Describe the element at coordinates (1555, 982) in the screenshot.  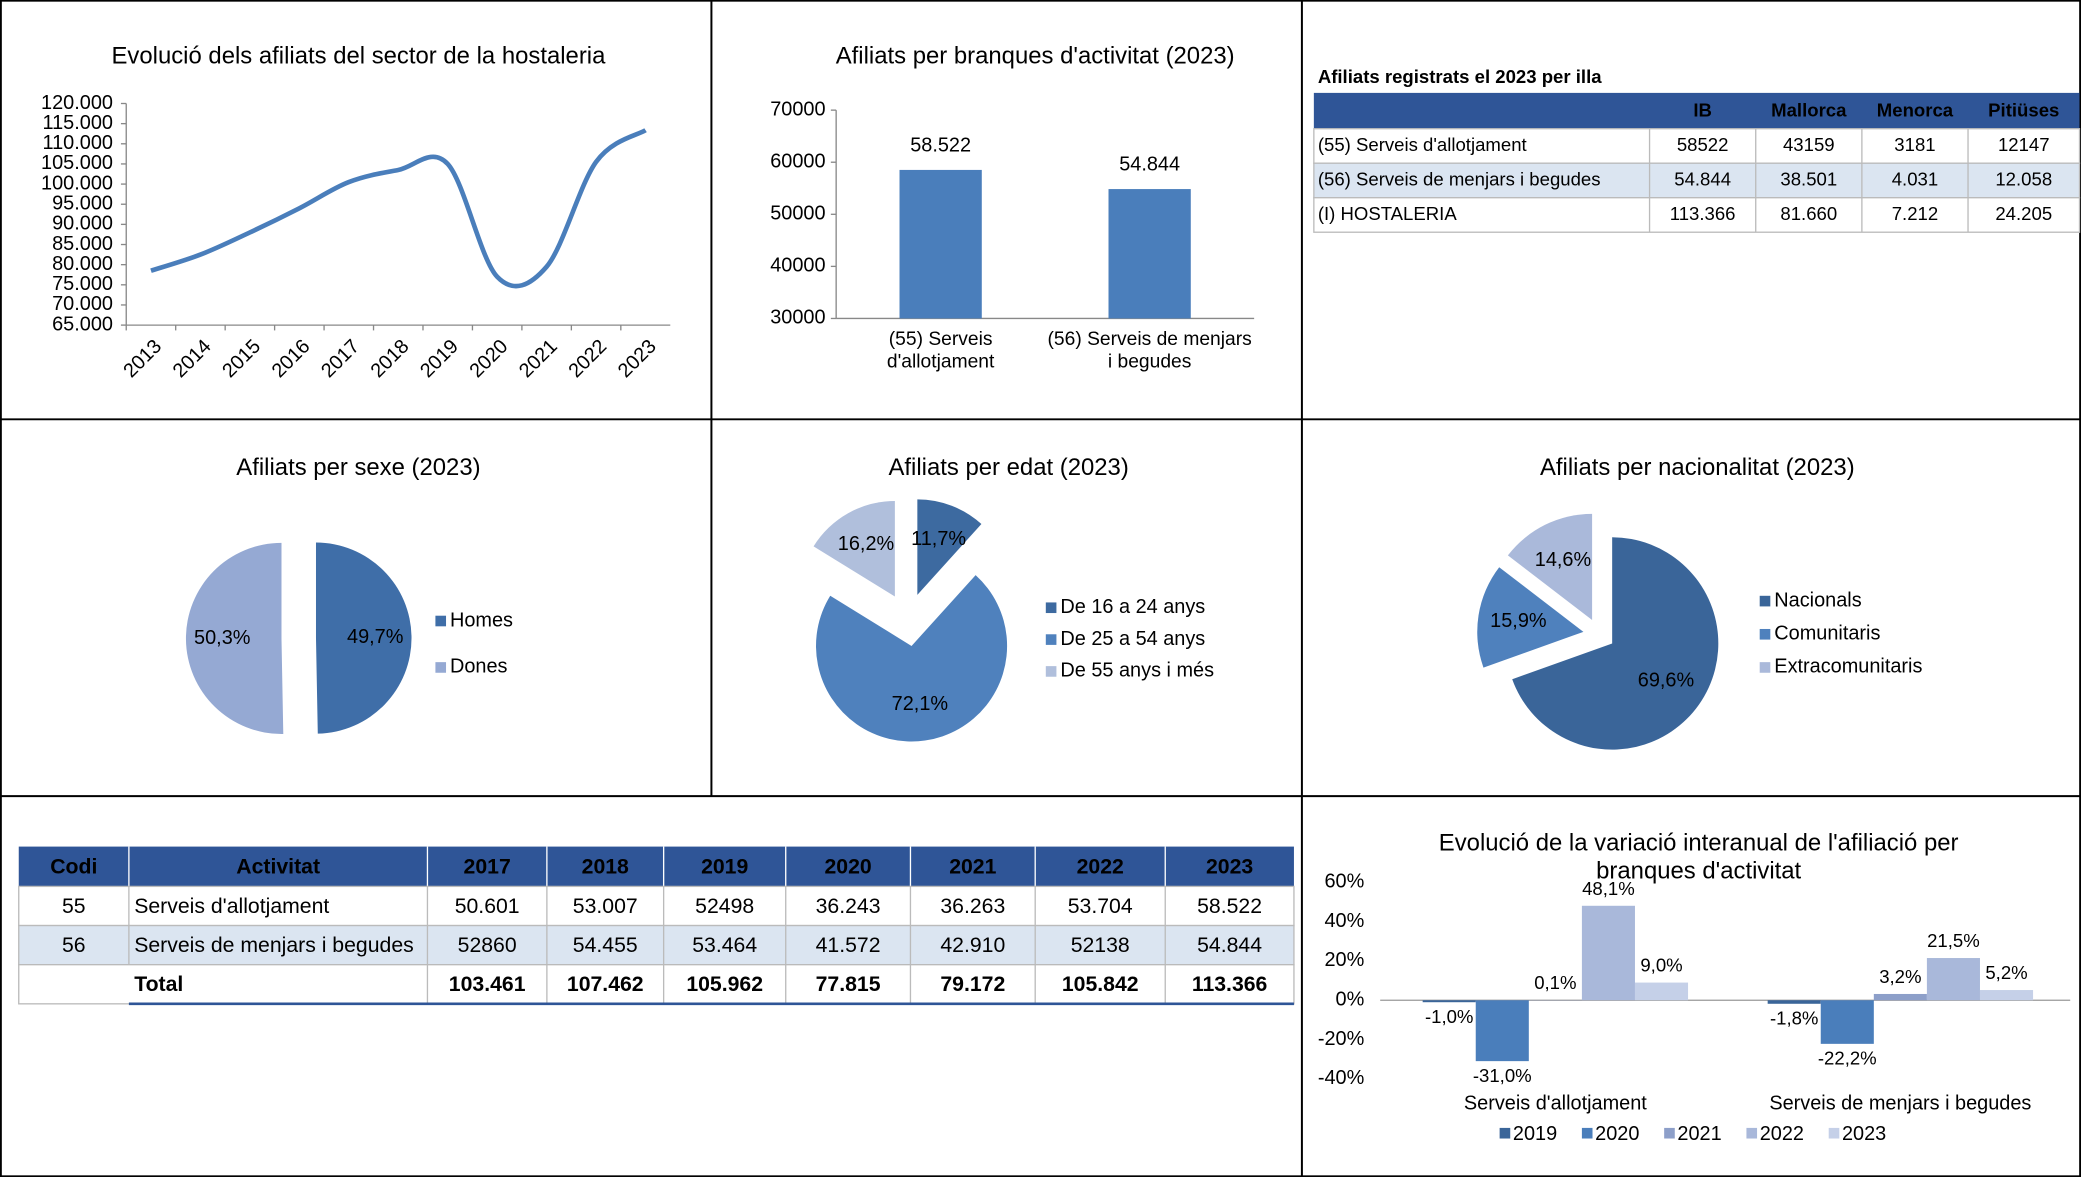
I see `value-label: 0,1%` at that location.